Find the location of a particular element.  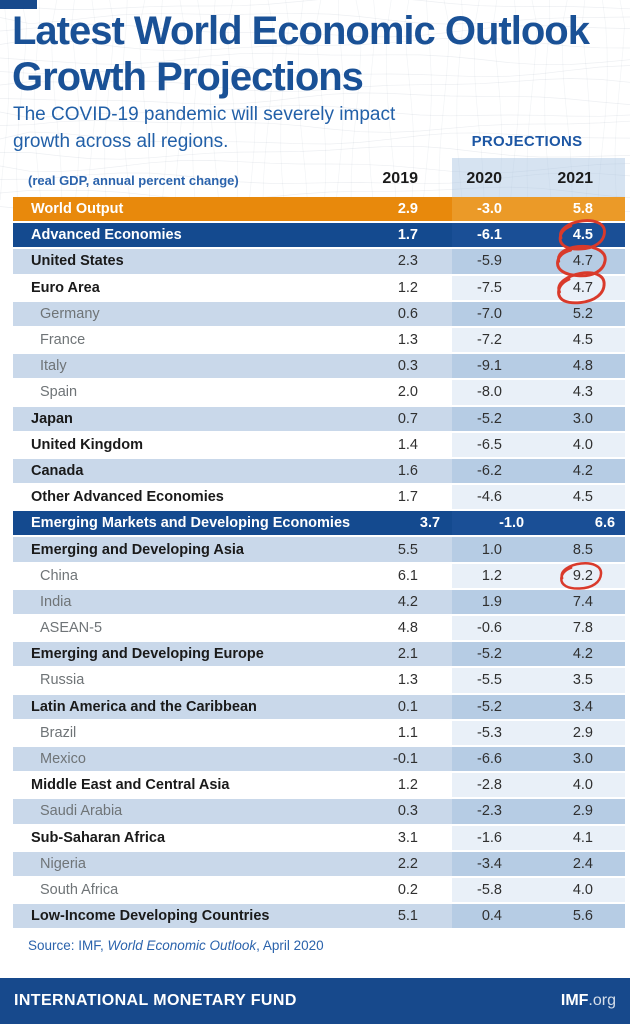

row-label: Other Advanced Economies is located at coordinates (127, 497).